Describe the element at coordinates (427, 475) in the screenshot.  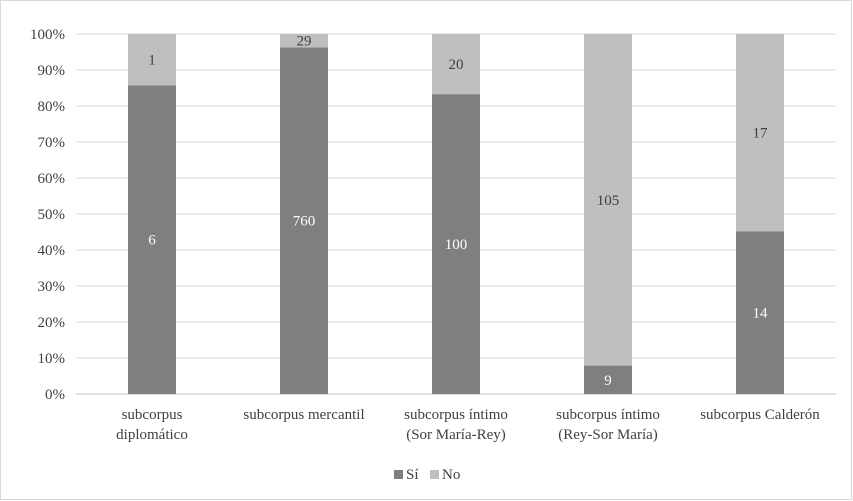
I see `legend: Sí No` at that location.